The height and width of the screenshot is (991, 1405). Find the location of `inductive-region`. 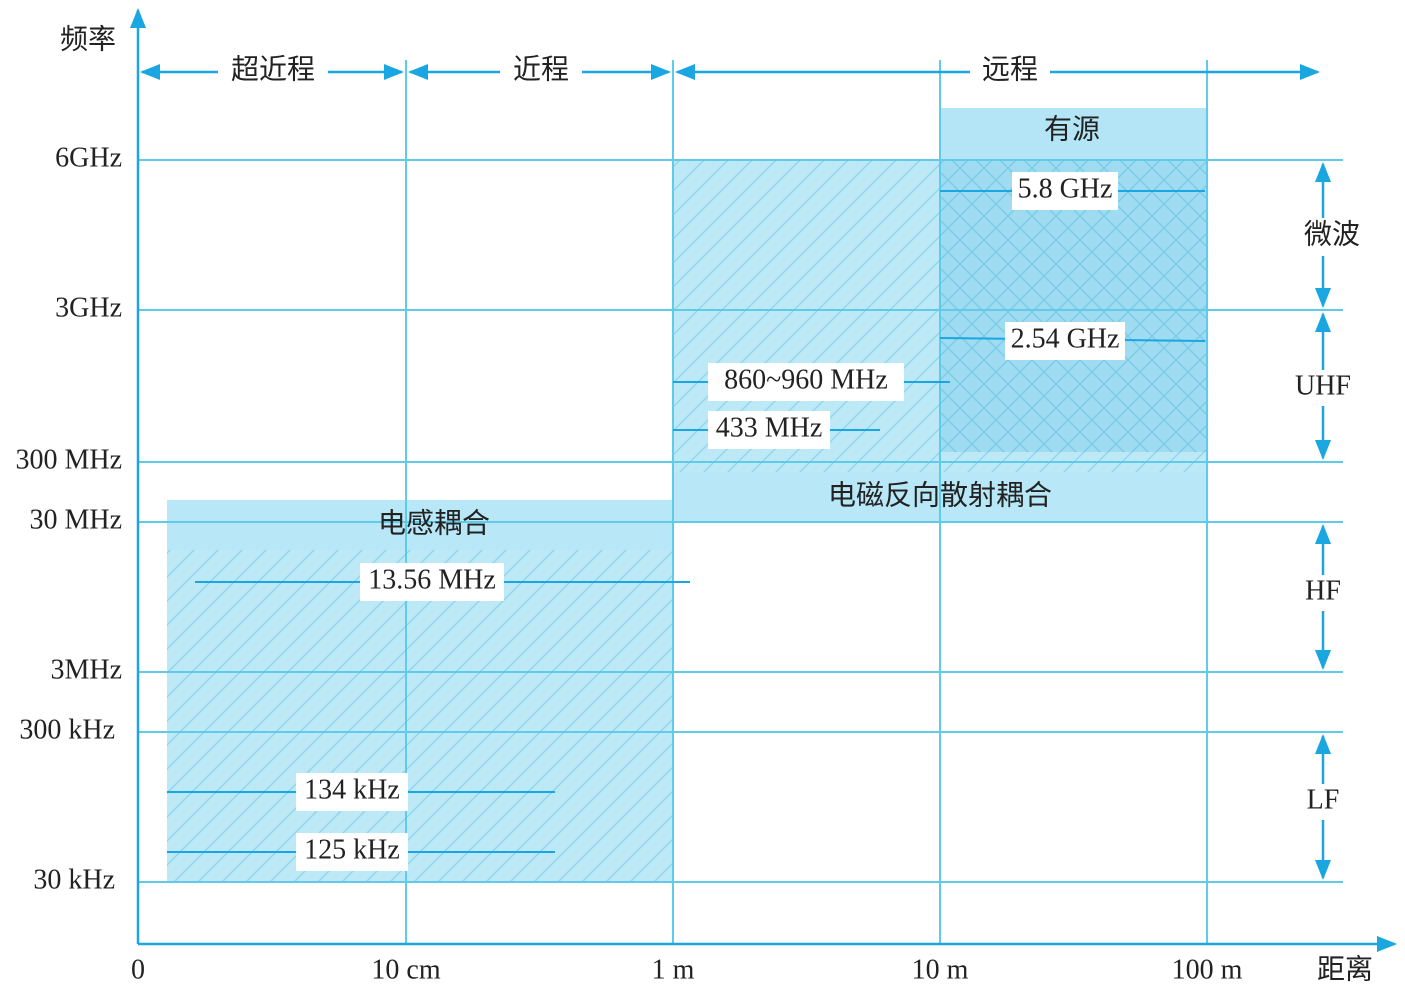

inductive-region is located at coordinates (420, 691).